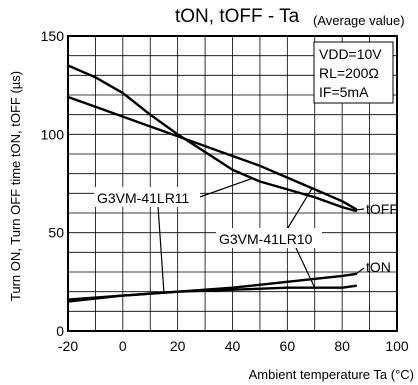  Describe the element at coordinates (360, 271) in the screenshot. I see `ton-tag-leader` at that location.